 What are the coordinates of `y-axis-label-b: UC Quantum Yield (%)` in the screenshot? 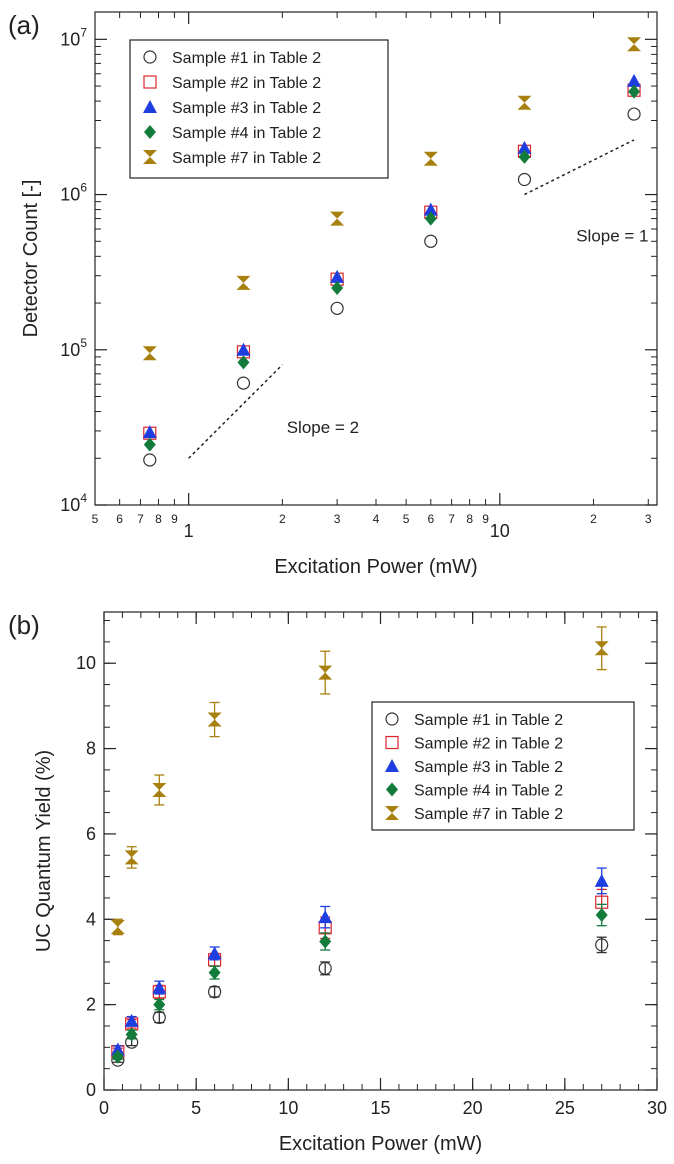 It's located at (44, 851).